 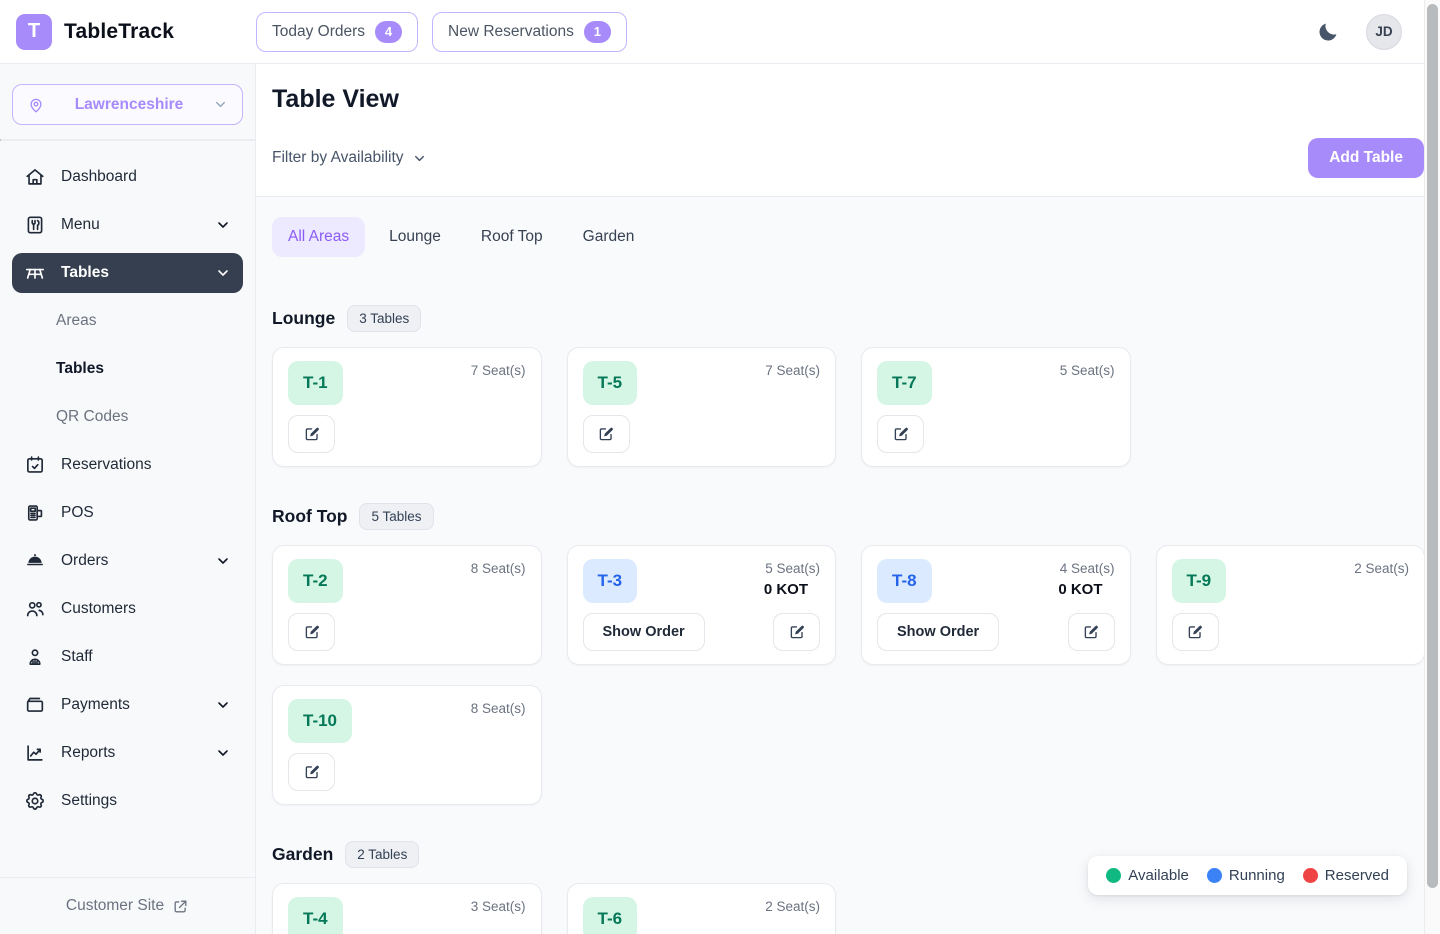 I want to click on filter-label: Filter by Availability, so click(x=338, y=157).